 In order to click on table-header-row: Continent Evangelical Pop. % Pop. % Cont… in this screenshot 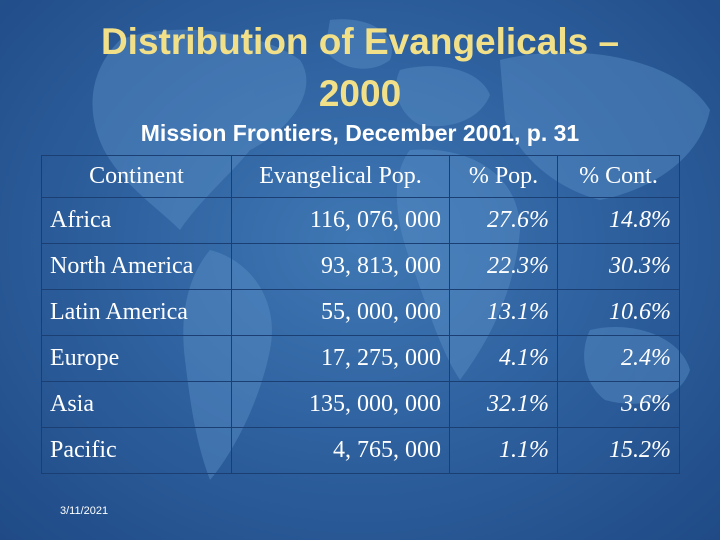, I will do `click(360, 176)`.